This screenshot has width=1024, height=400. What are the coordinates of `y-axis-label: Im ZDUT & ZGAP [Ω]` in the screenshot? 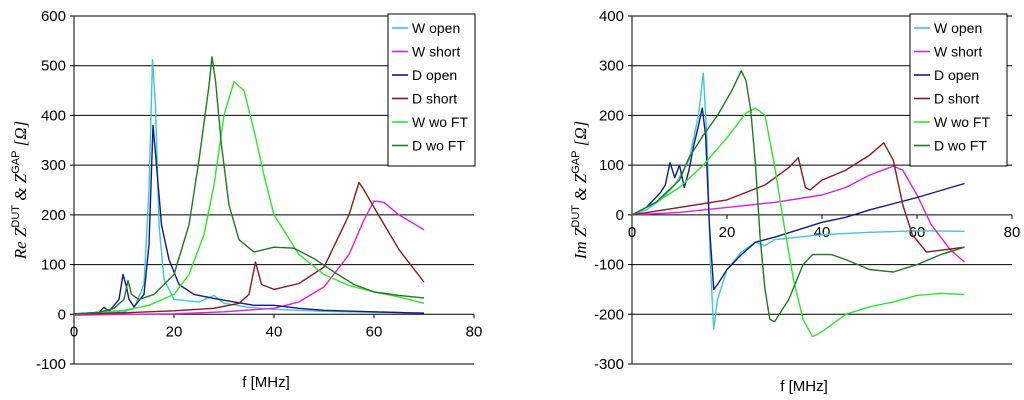 It's located at (580, 190).